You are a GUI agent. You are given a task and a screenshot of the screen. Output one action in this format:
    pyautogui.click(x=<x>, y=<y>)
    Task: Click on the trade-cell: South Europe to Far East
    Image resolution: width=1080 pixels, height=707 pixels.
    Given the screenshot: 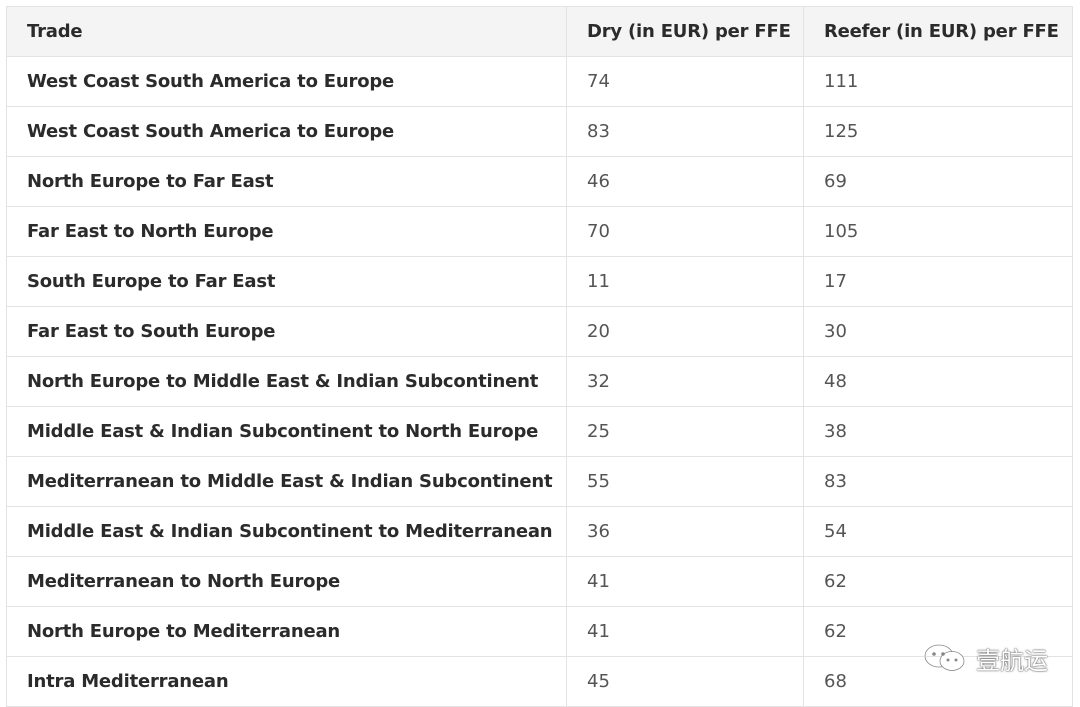 What is the action you would take?
    pyautogui.click(x=286, y=281)
    